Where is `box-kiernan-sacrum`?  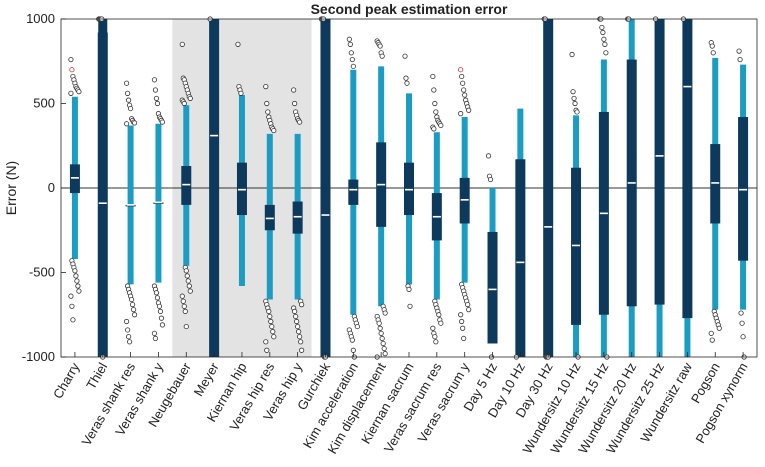 box-kiernan-sacrum is located at coordinates (409, 189).